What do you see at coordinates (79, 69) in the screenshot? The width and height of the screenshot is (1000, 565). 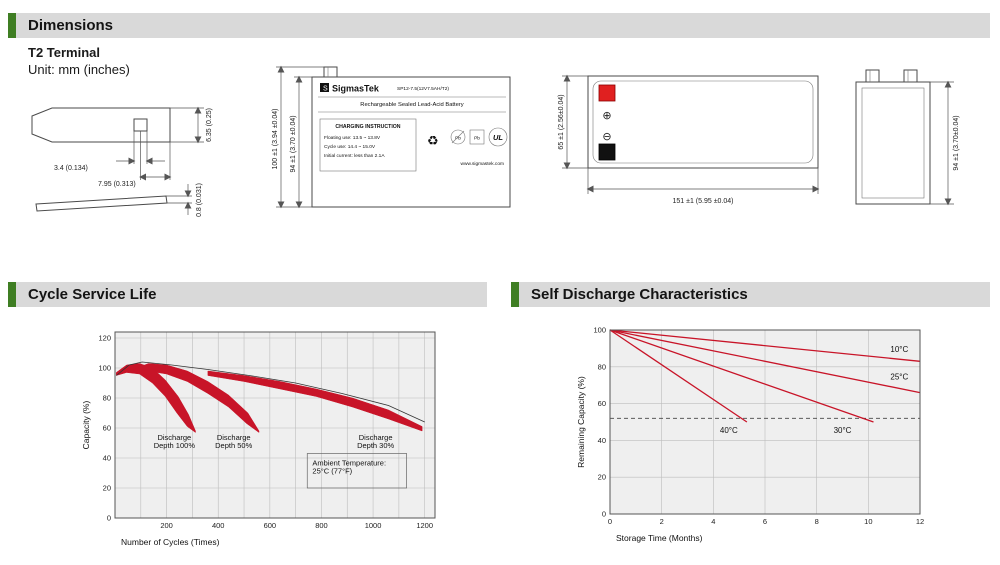 I see `unit-note: Unit: mm (inches)` at bounding box center [79, 69].